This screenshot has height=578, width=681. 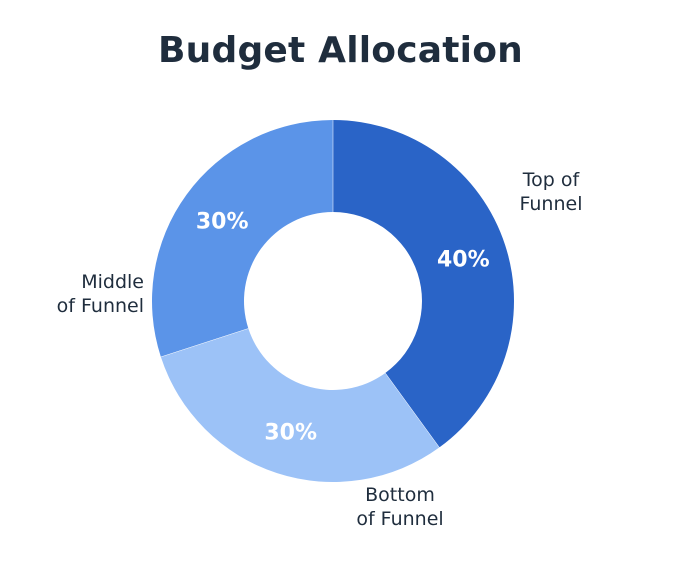 I want to click on slice-category-label-line: Funnel, so click(x=551, y=204).